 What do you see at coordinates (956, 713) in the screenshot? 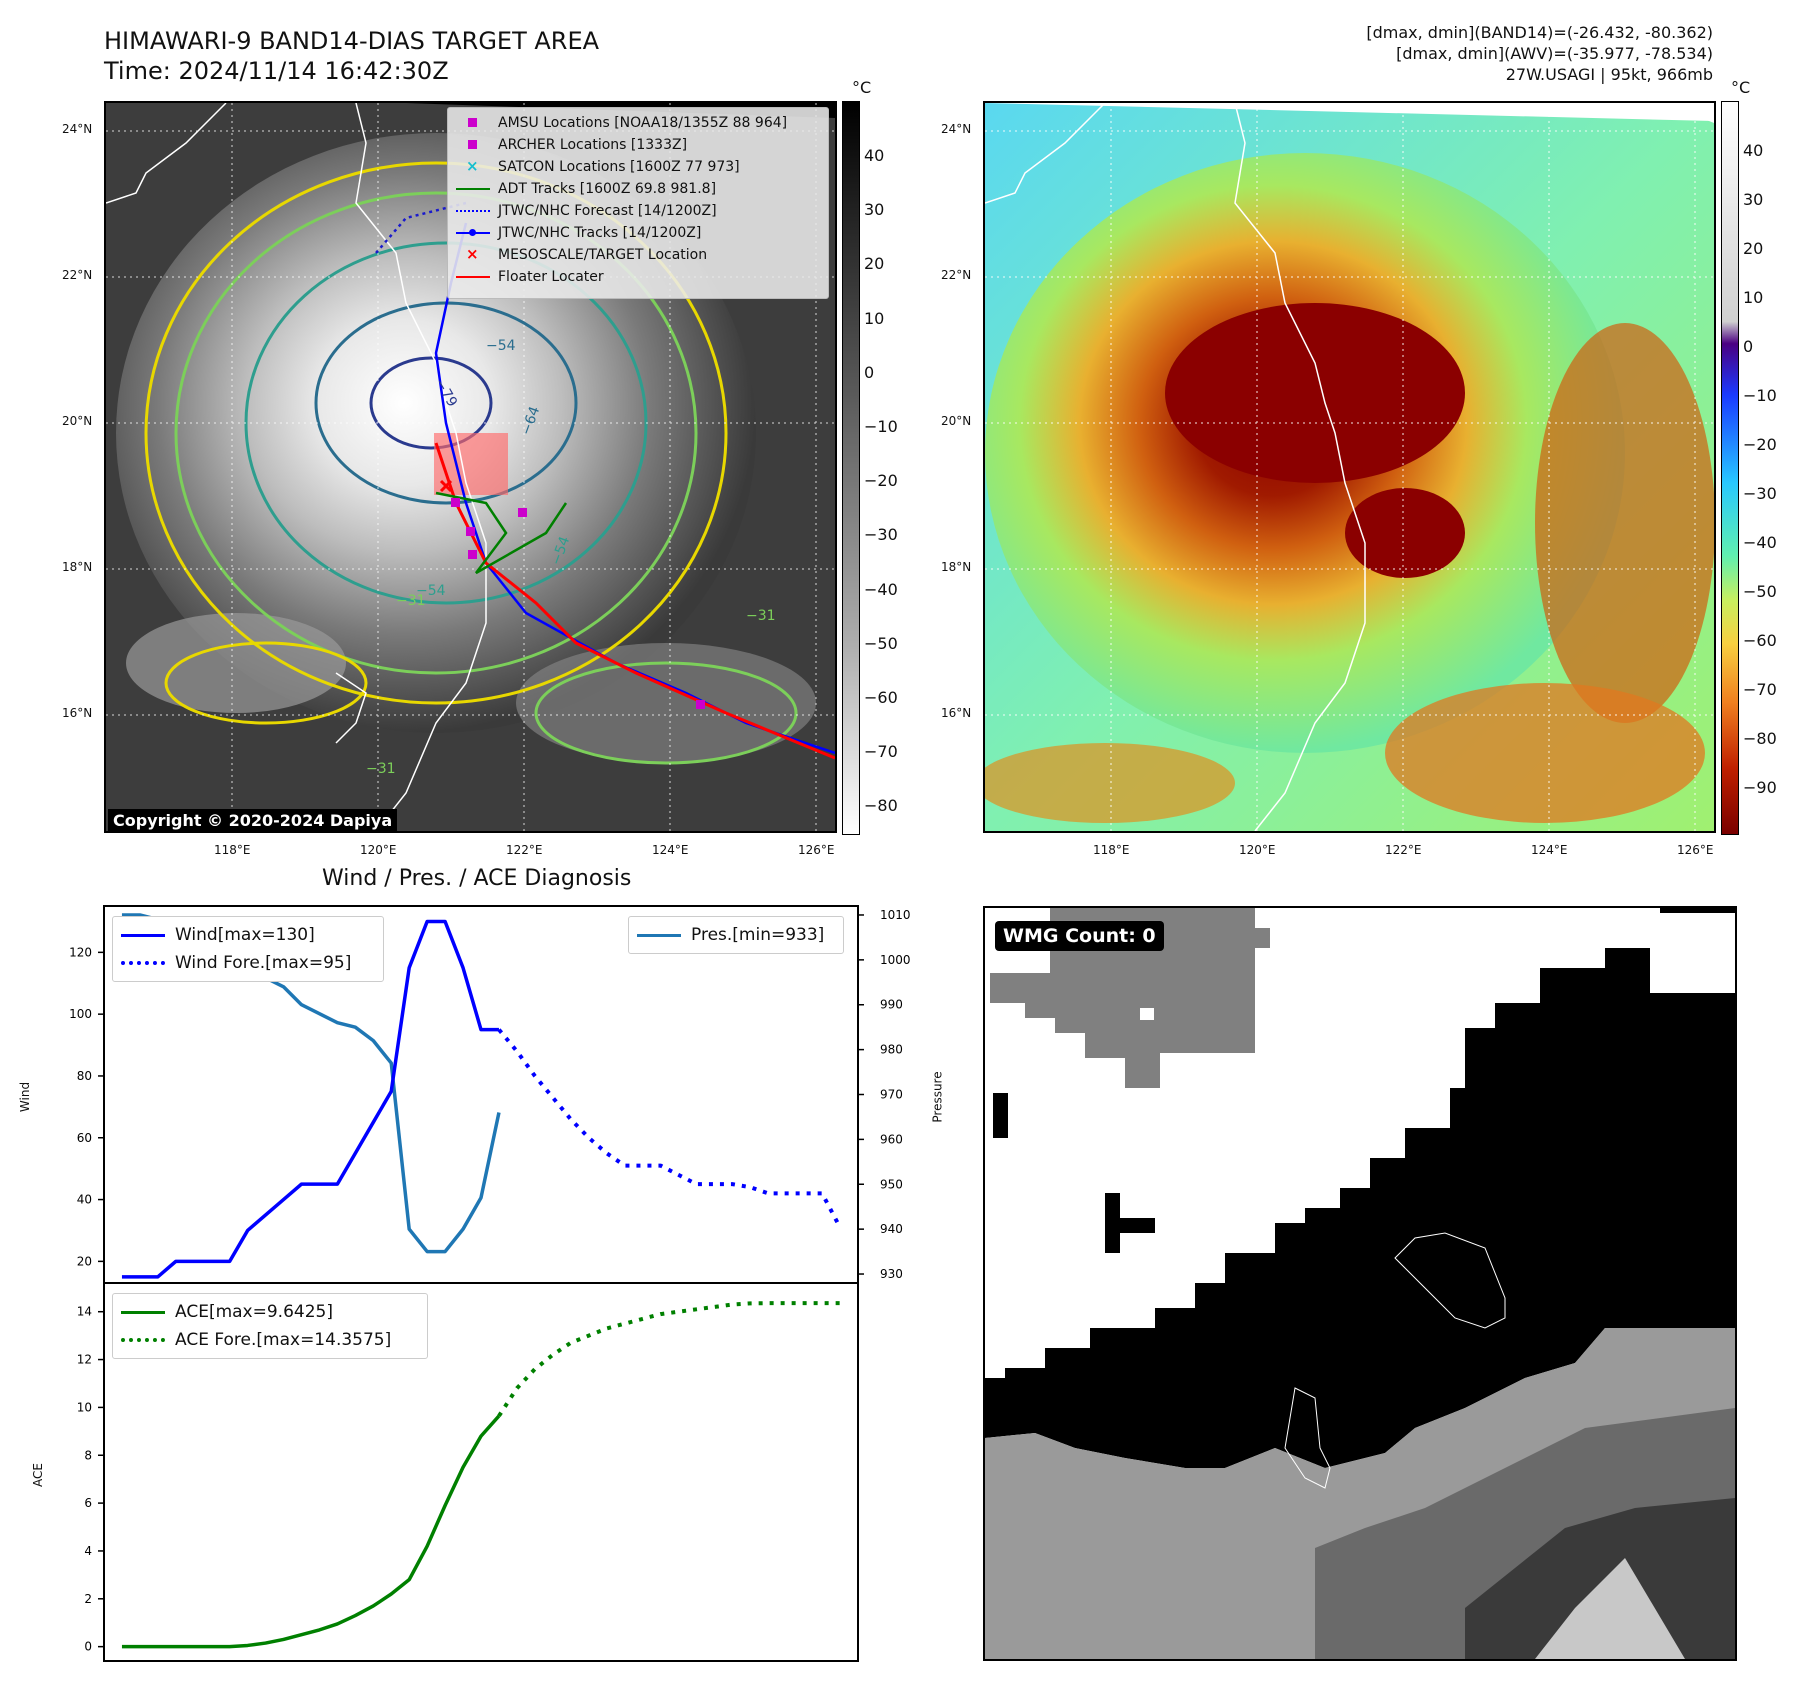
I see `lat-label: 16°N` at bounding box center [956, 713].